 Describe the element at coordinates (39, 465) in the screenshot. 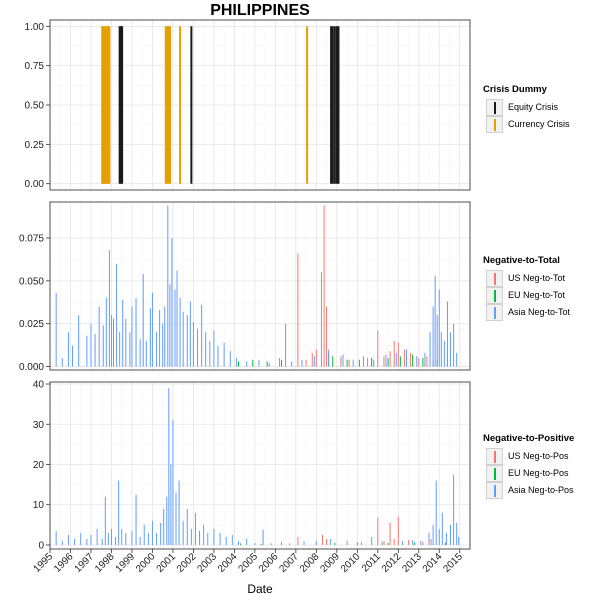

I see `y-tick-label: 20` at that location.